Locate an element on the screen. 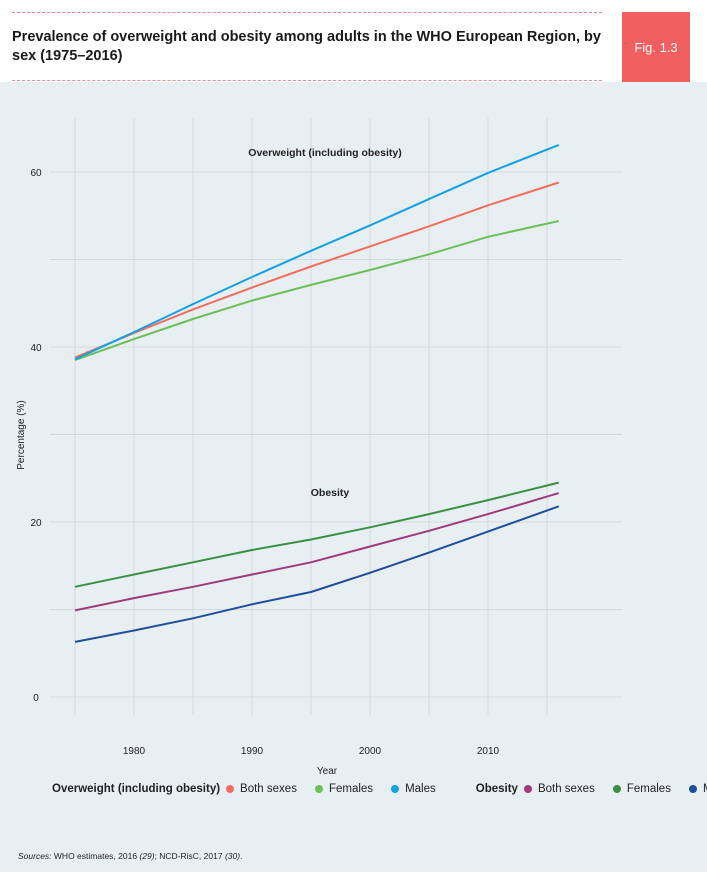 The height and width of the screenshot is (872, 707). series-line-overweight-both-sexes is located at coordinates (317, 270).